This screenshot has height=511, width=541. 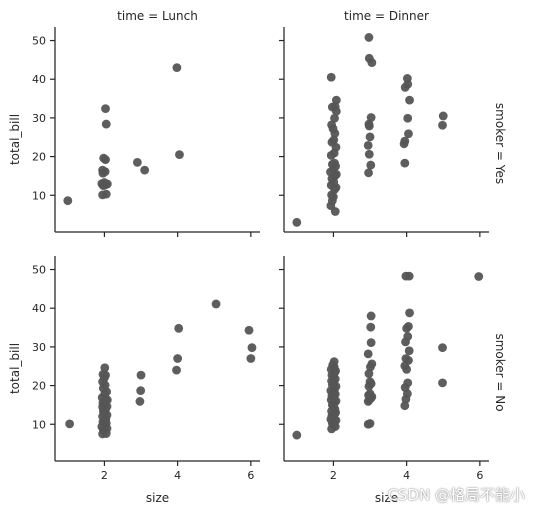 What do you see at coordinates (456, 495) in the screenshot?
I see `csdn-watermark: CSDN @格局不能小` at bounding box center [456, 495].